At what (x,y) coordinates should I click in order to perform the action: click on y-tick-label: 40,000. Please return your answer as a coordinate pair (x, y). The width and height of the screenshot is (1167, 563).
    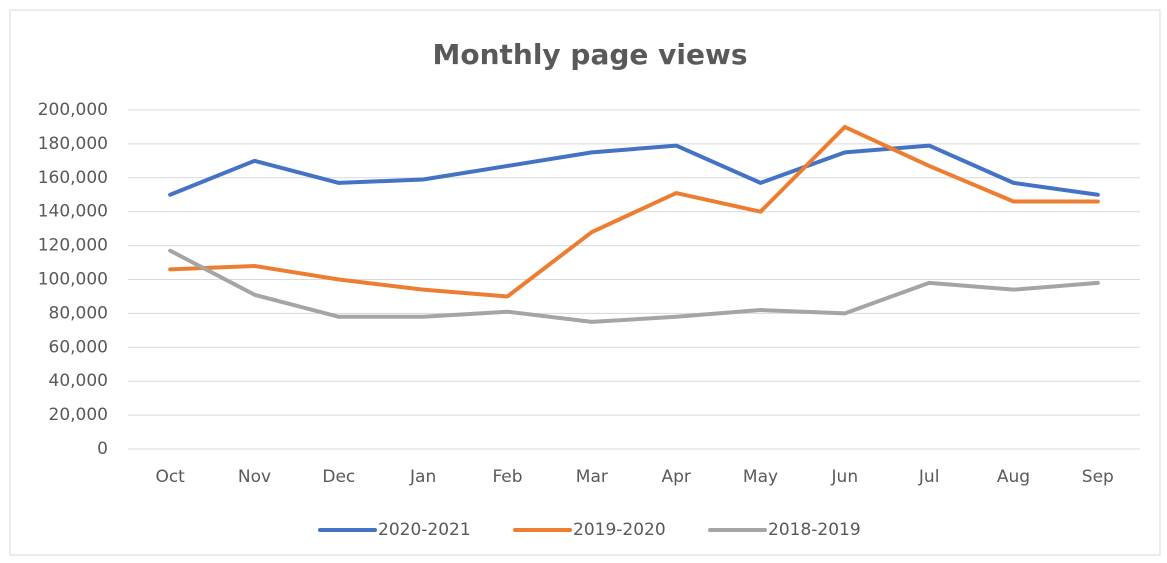
    Looking at the image, I should click on (78, 381).